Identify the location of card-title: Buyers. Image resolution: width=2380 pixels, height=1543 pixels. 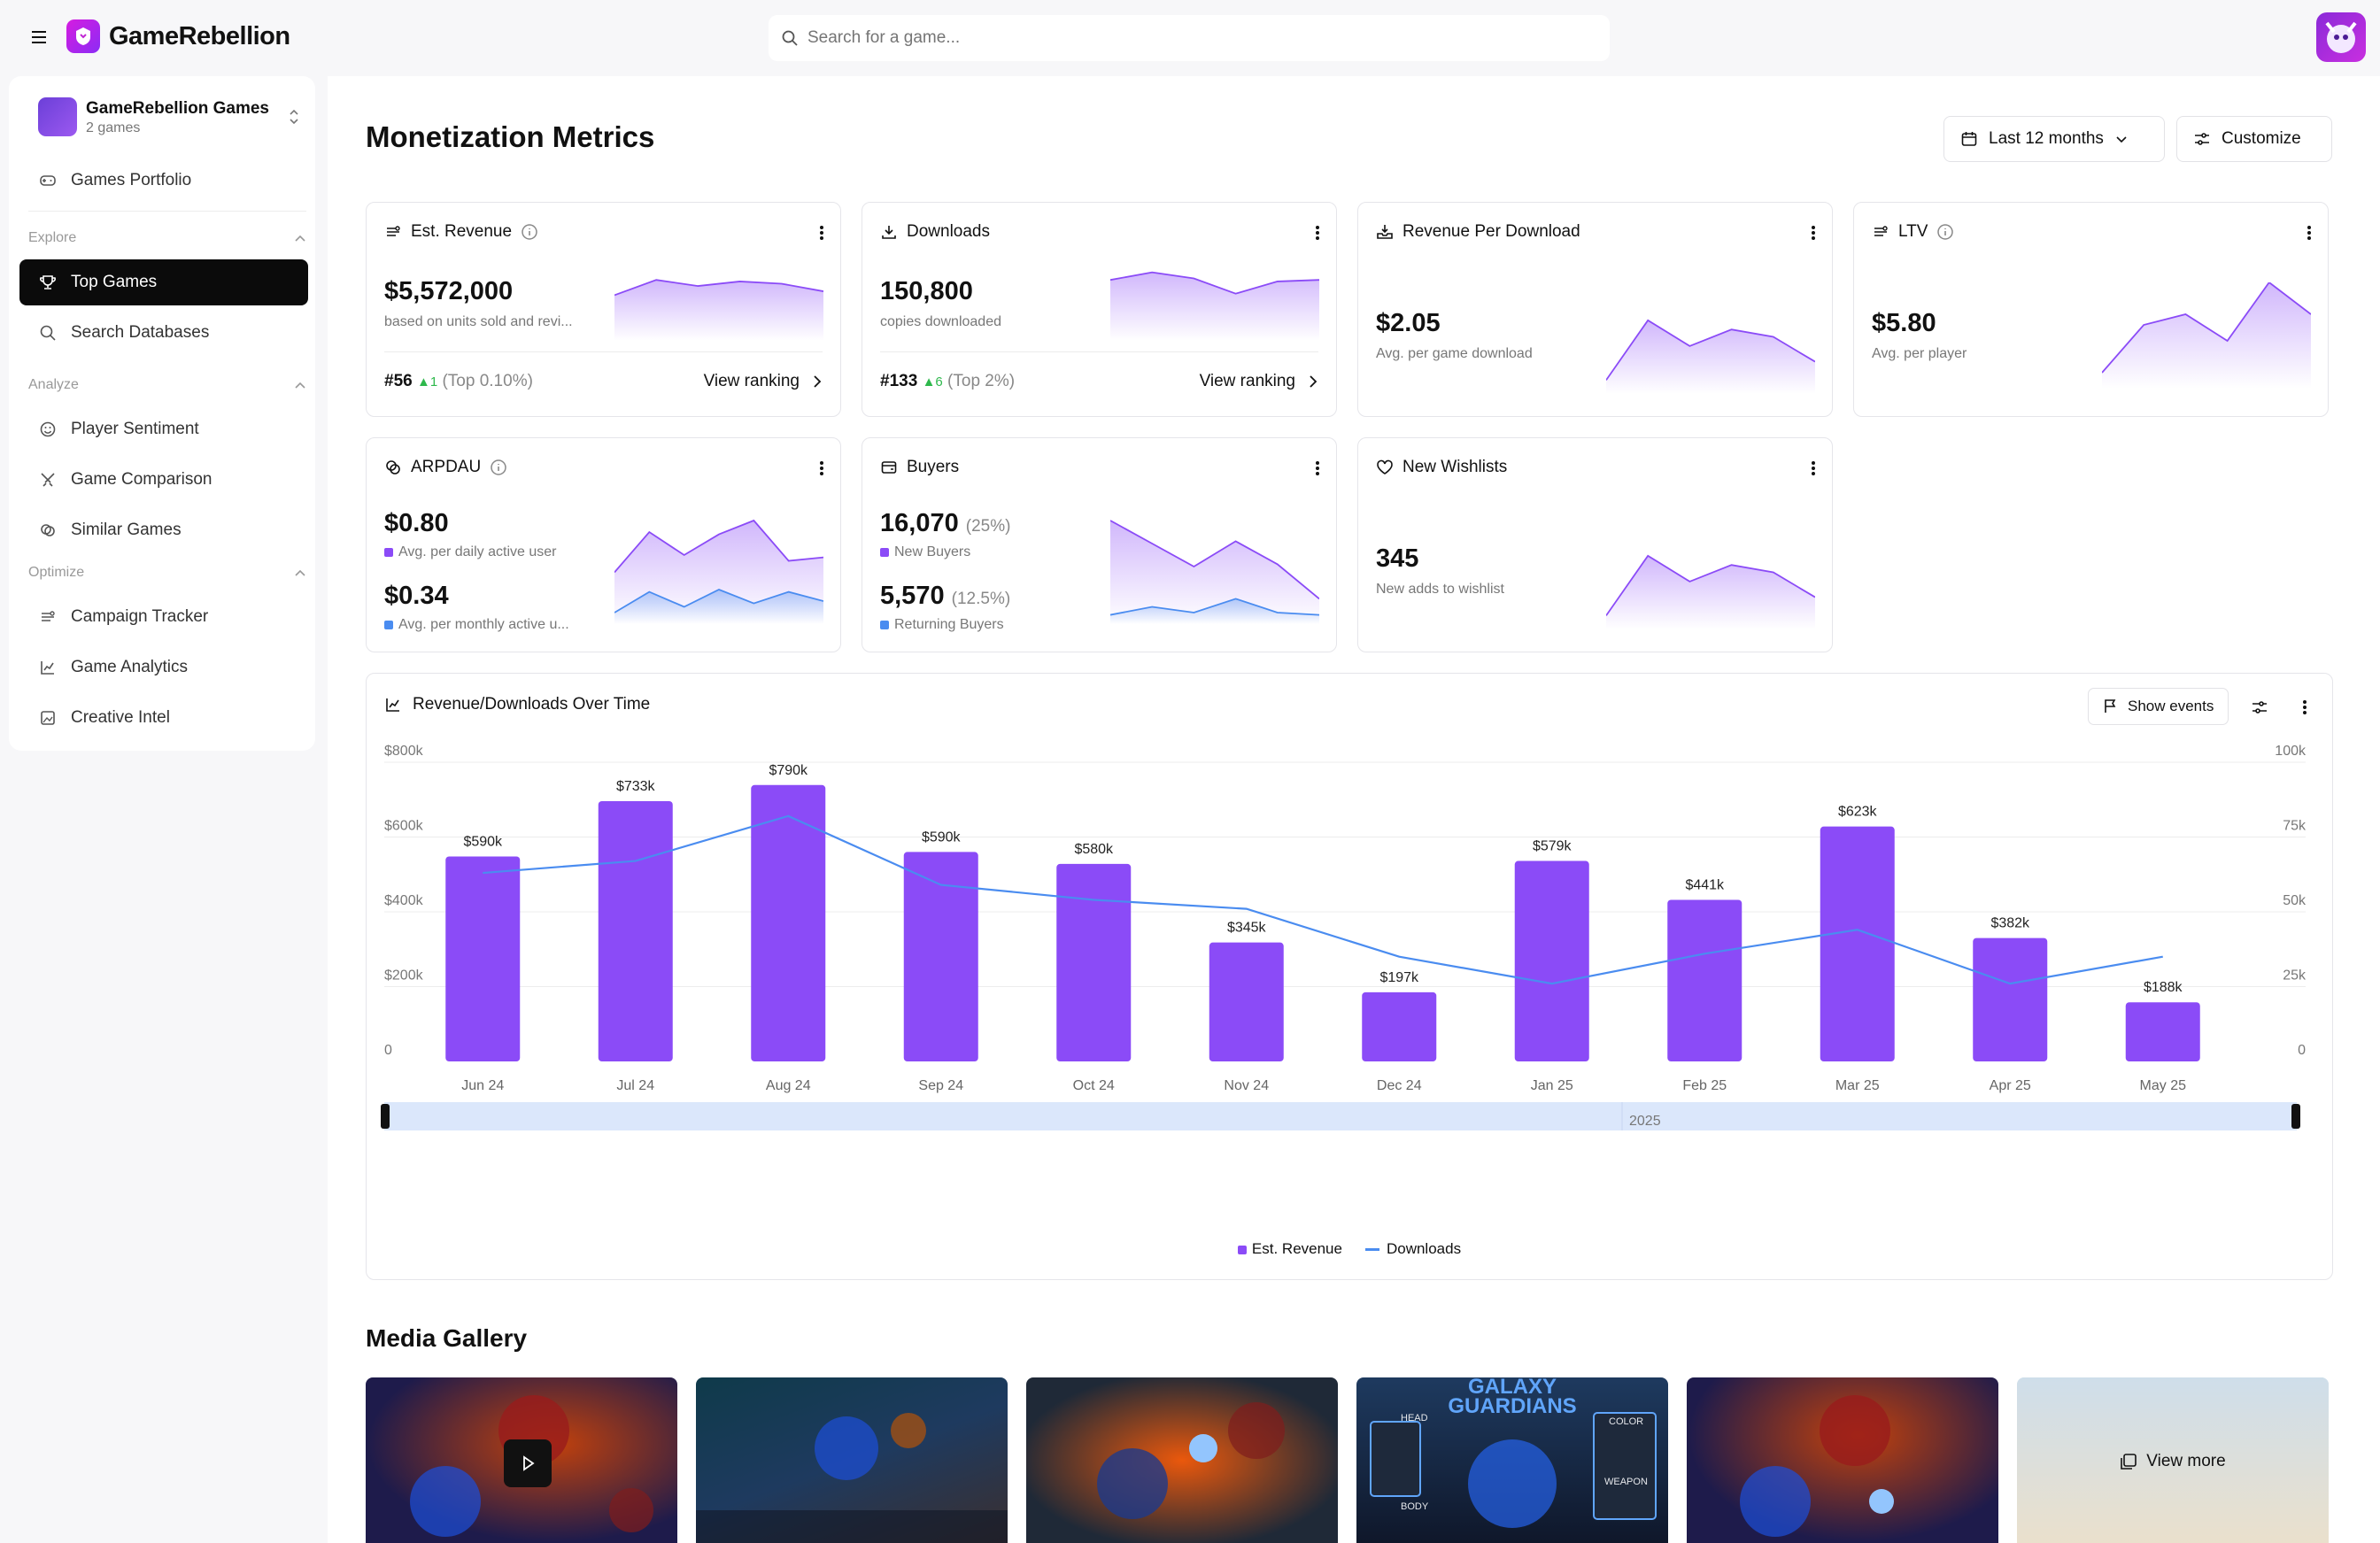
(933, 467).